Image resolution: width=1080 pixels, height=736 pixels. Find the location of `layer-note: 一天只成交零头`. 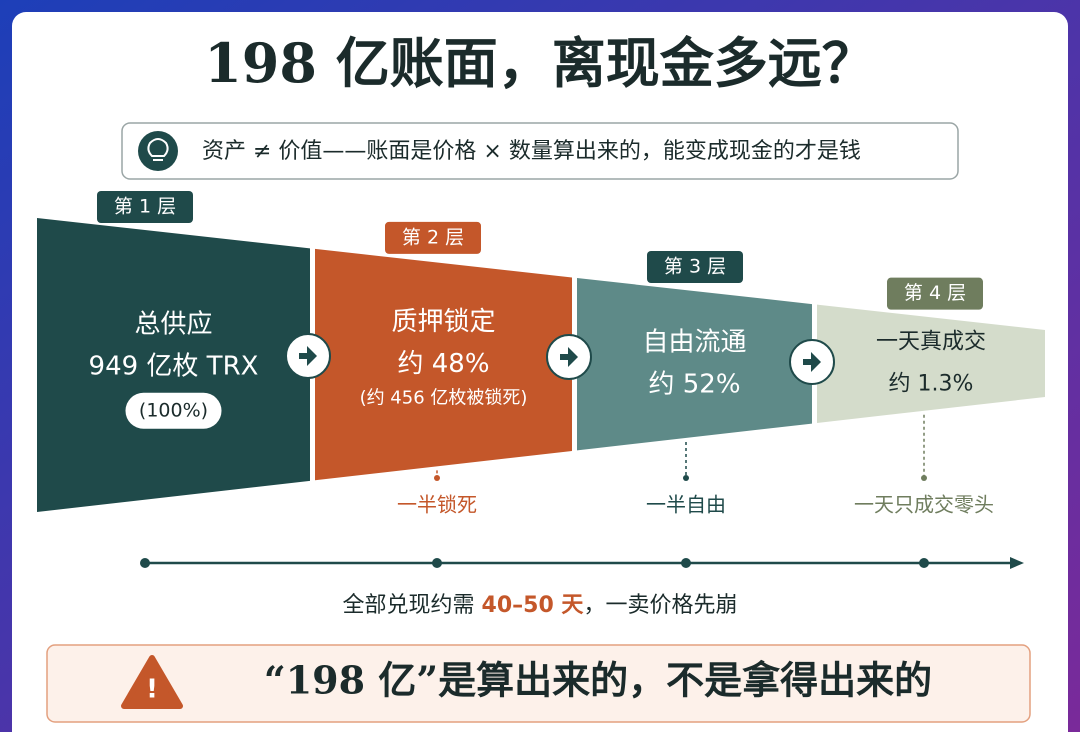

layer-note: 一天只成交零头 is located at coordinates (924, 505).